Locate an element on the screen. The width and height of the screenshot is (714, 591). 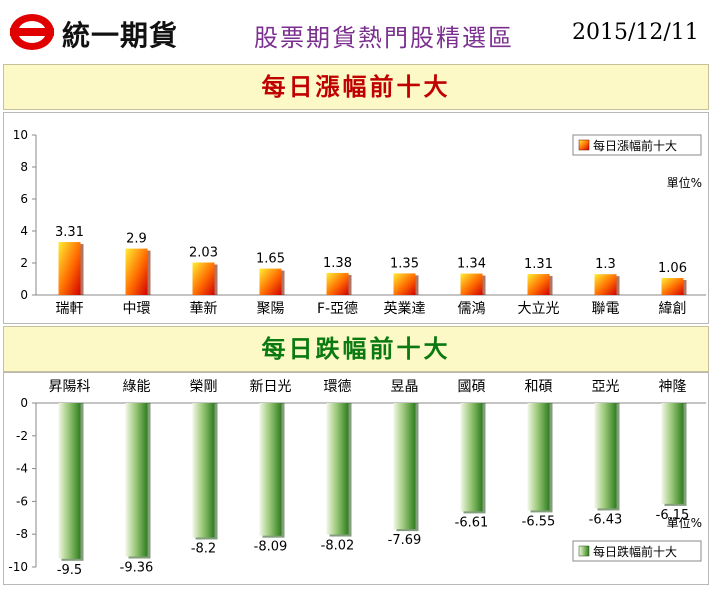
category-label: 聯電 is located at coordinates (606, 309).